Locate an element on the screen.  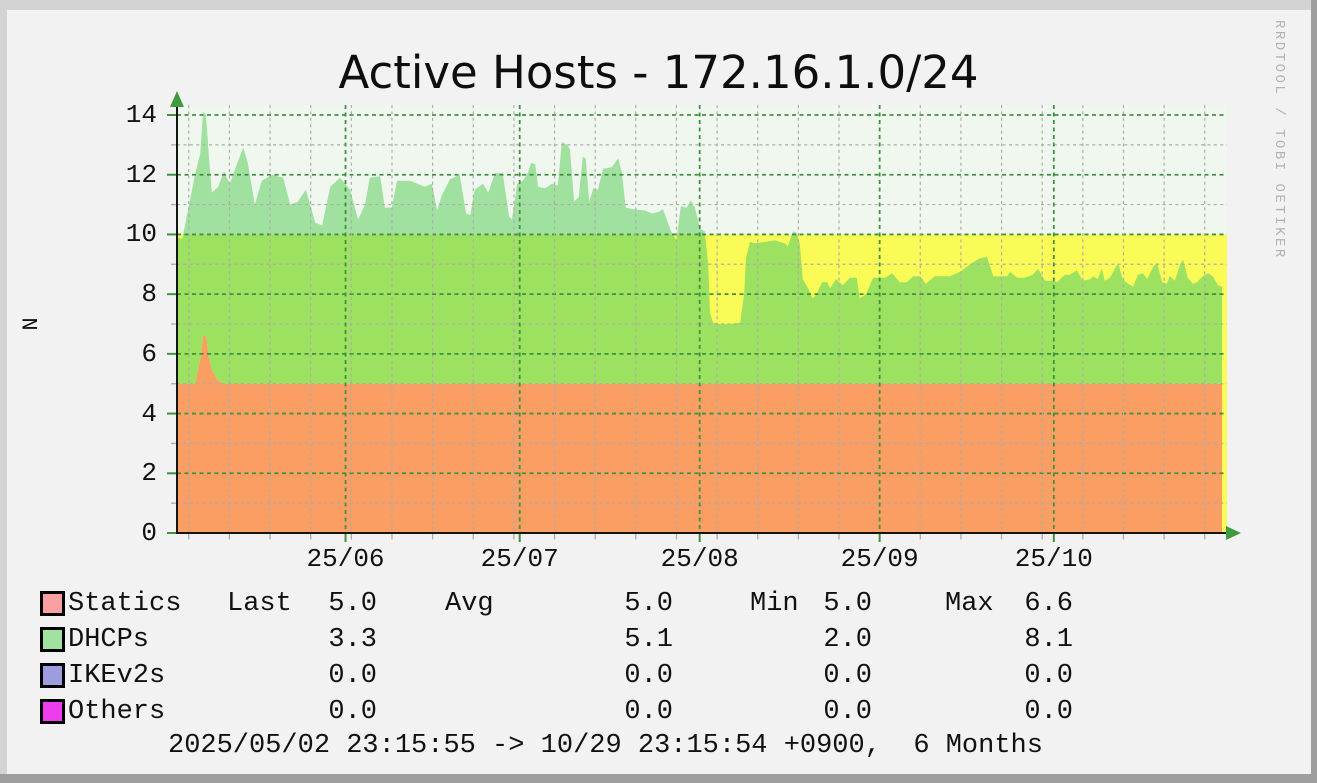
legend-row-ikev2s: IKEv2s 0.0 0.0 0.0 0.0 is located at coordinates (658, 677).